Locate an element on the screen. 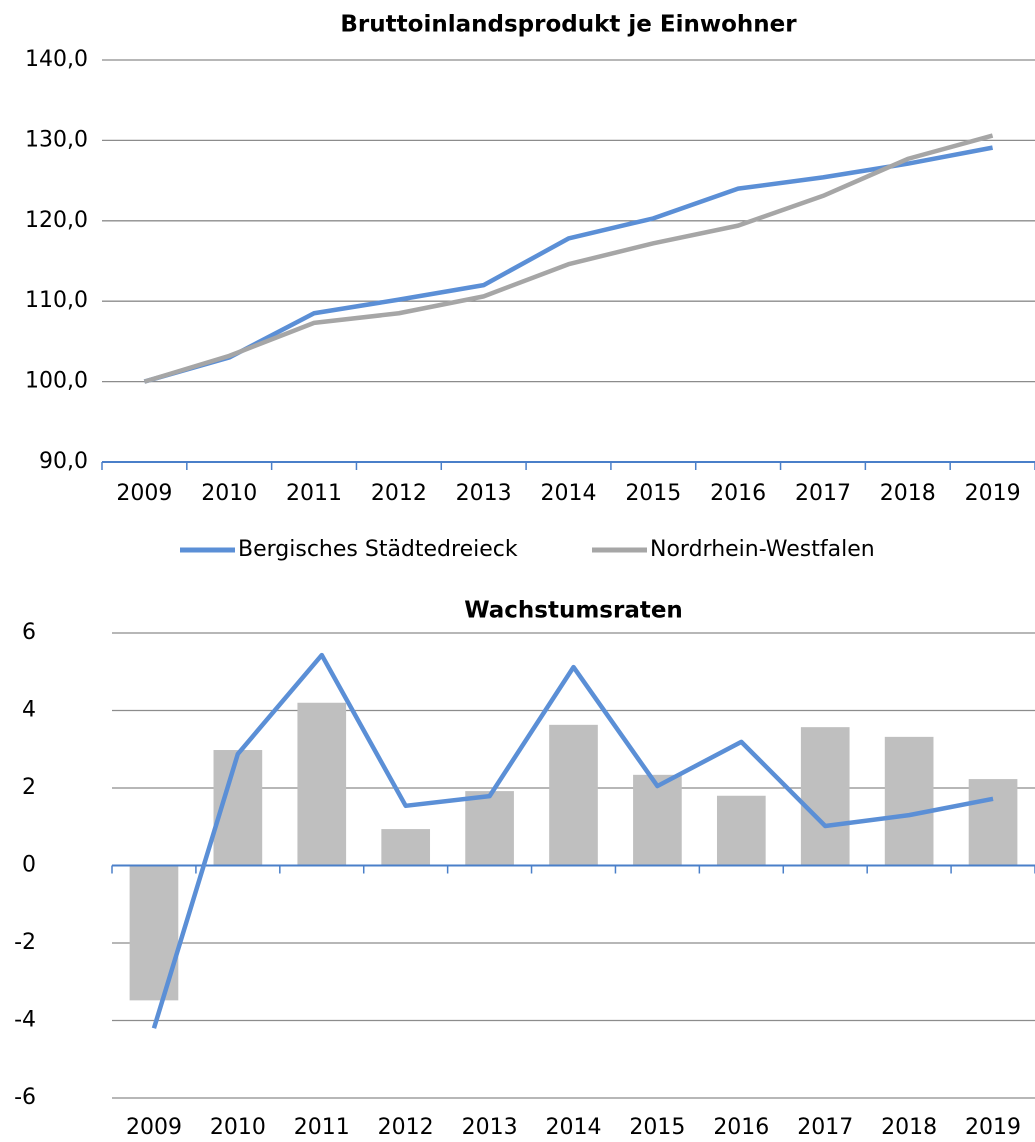 This screenshot has width=1035, height=1142. legend-label: Bergisches Städtedreieck is located at coordinates (378, 549).